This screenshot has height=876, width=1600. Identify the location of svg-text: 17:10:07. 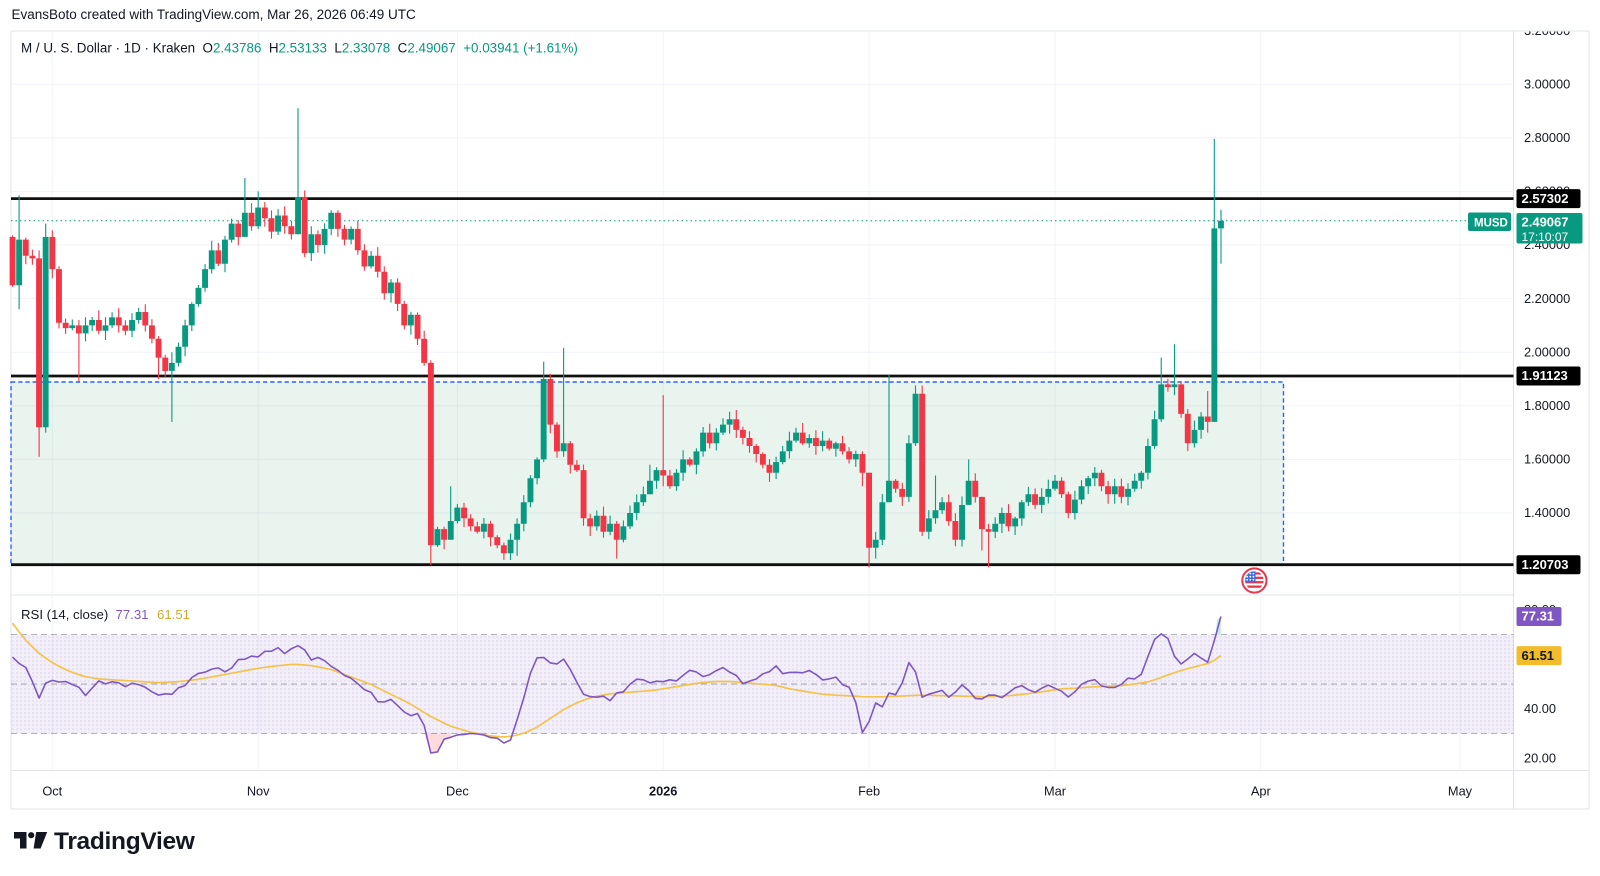
(1545, 237).